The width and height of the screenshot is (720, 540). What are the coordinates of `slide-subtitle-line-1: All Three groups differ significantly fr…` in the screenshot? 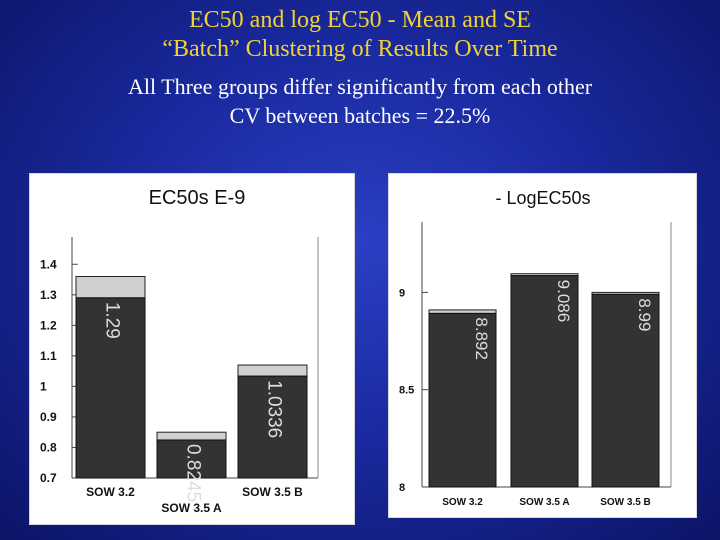 It's located at (360, 86).